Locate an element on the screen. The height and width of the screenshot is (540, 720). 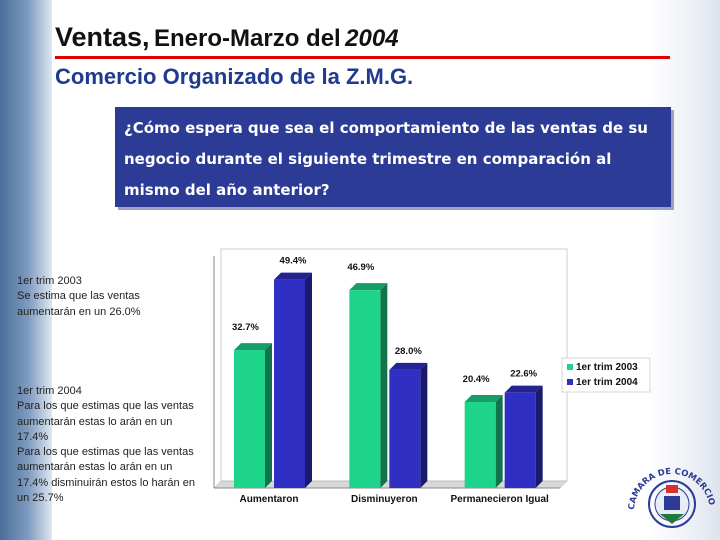
right-gradient-band is located at coordinates (683, 270).